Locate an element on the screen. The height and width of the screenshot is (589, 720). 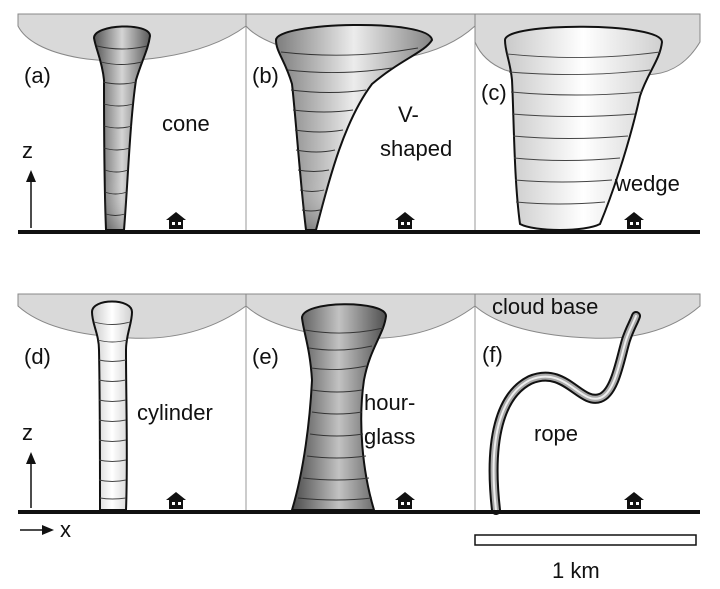
funnel-cylinder is located at coordinates (112, 405).